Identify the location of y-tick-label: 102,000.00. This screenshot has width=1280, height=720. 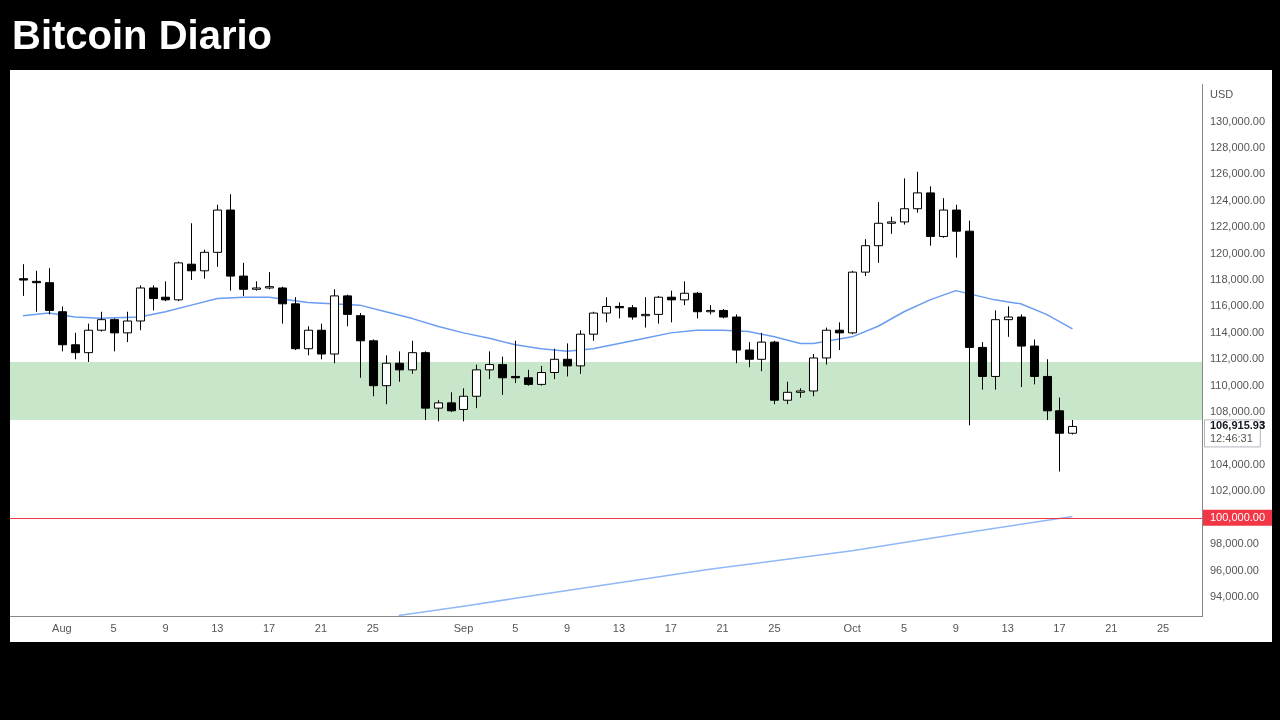
(1238, 490).